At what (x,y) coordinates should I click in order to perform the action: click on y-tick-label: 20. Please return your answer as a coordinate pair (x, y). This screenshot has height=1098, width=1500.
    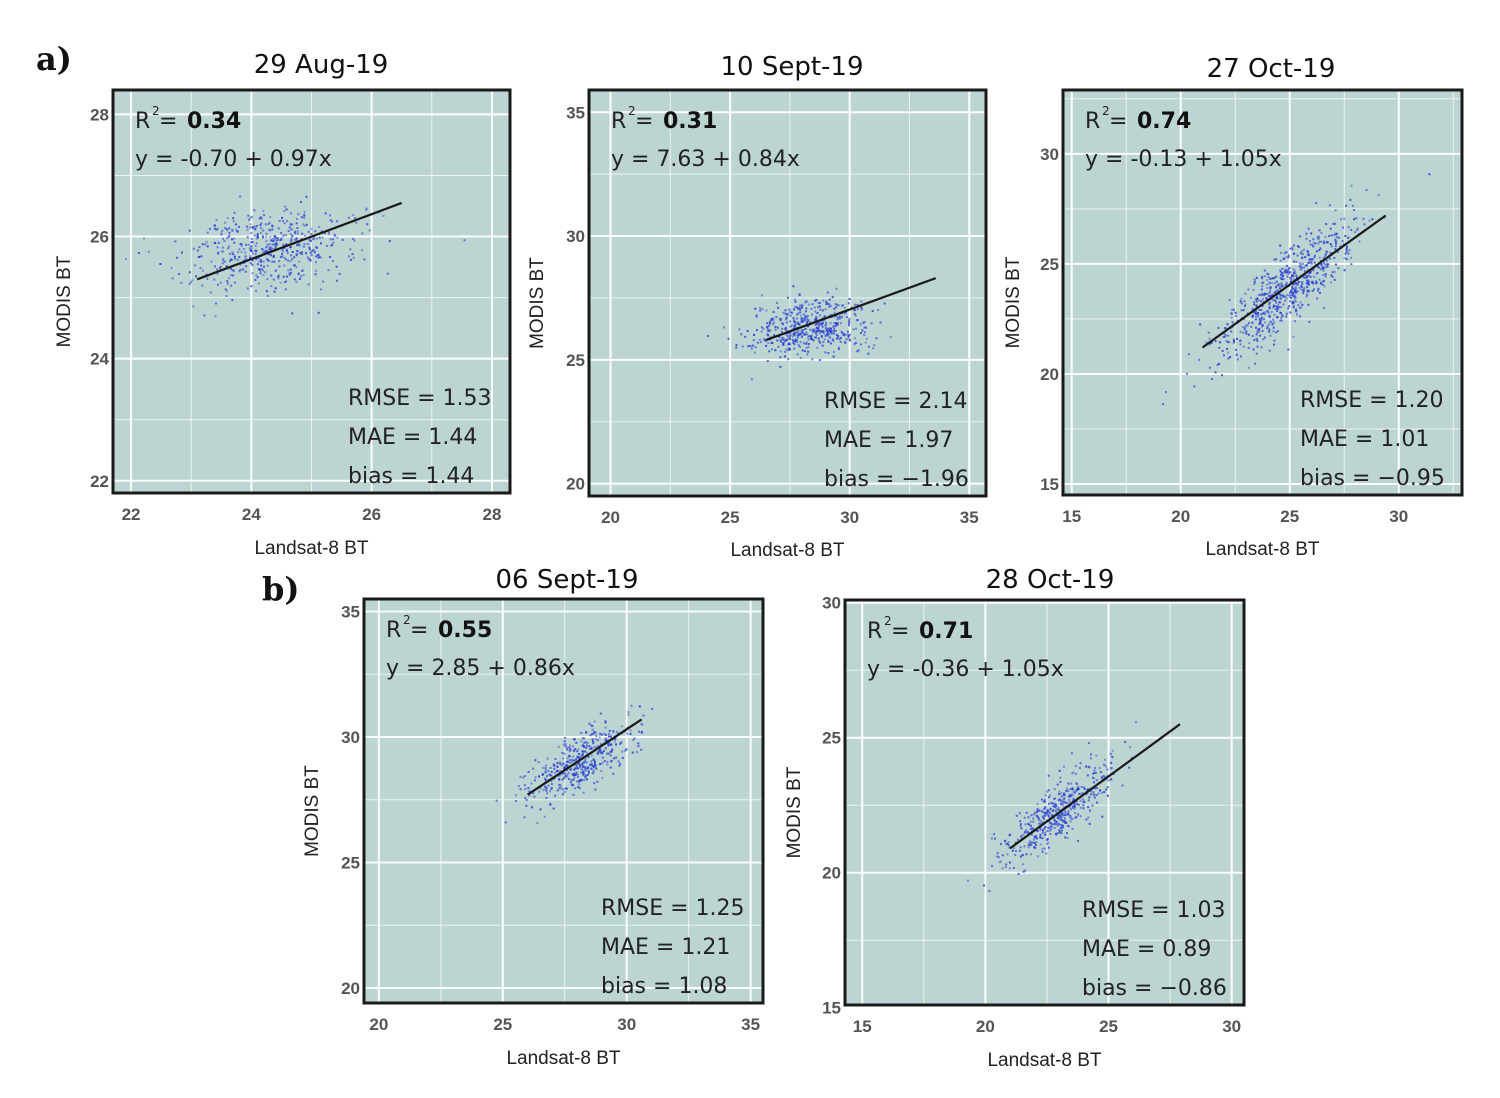
    Looking at the image, I should click on (575, 484).